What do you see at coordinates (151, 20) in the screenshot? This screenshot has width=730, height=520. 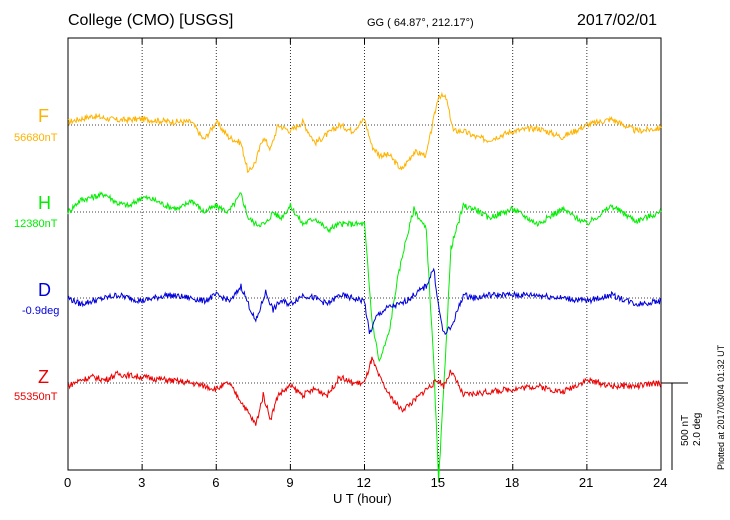 I see `station-title: College (CMO) [USGS]` at bounding box center [151, 20].